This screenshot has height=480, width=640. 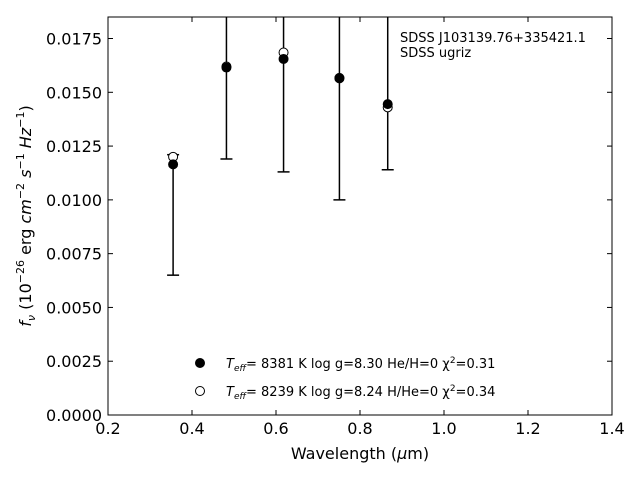 What do you see at coordinates (435, 53) in the screenshot?
I see `annotation-bands: SDSS ugriz` at bounding box center [435, 53].